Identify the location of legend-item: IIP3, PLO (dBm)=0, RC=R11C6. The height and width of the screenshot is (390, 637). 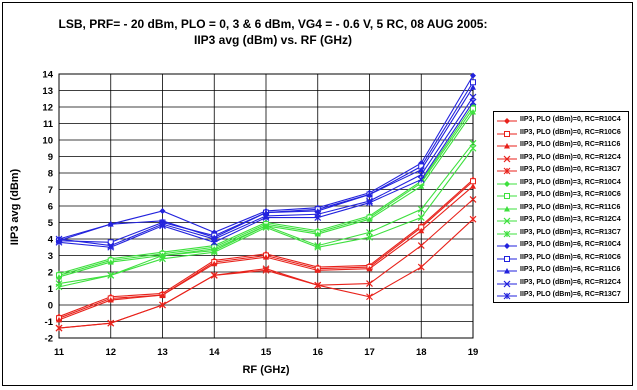
(562, 146).